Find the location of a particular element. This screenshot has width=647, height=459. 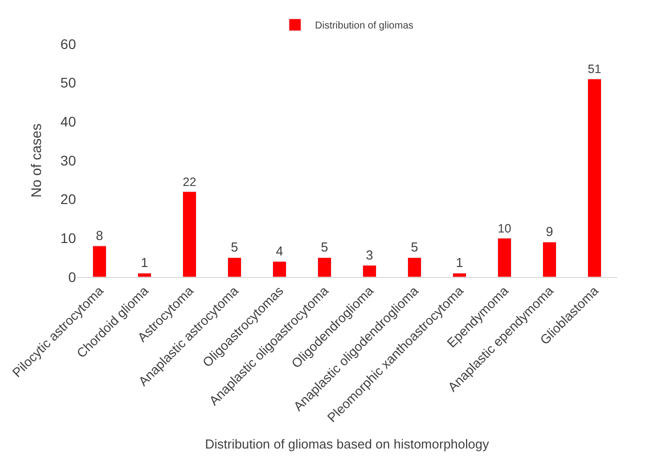

data-label: 10 is located at coordinates (505, 228).